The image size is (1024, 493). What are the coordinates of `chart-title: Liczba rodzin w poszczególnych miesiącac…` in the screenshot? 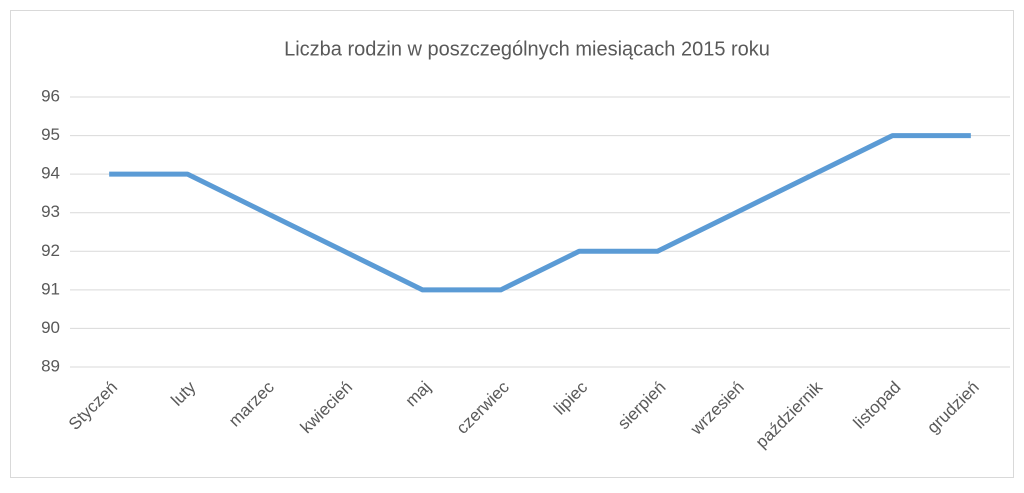 It's located at (527, 49).